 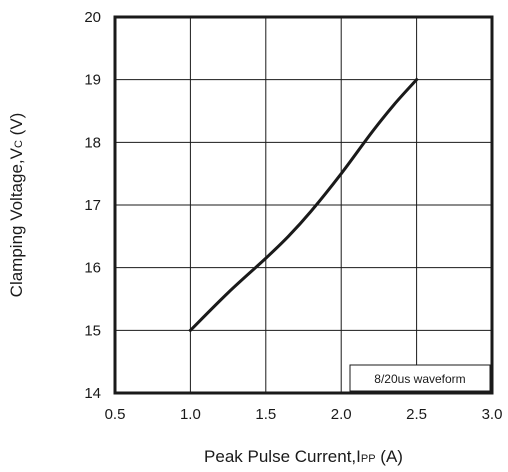 I want to click on x-tick-label: 1.0, so click(x=190, y=414).